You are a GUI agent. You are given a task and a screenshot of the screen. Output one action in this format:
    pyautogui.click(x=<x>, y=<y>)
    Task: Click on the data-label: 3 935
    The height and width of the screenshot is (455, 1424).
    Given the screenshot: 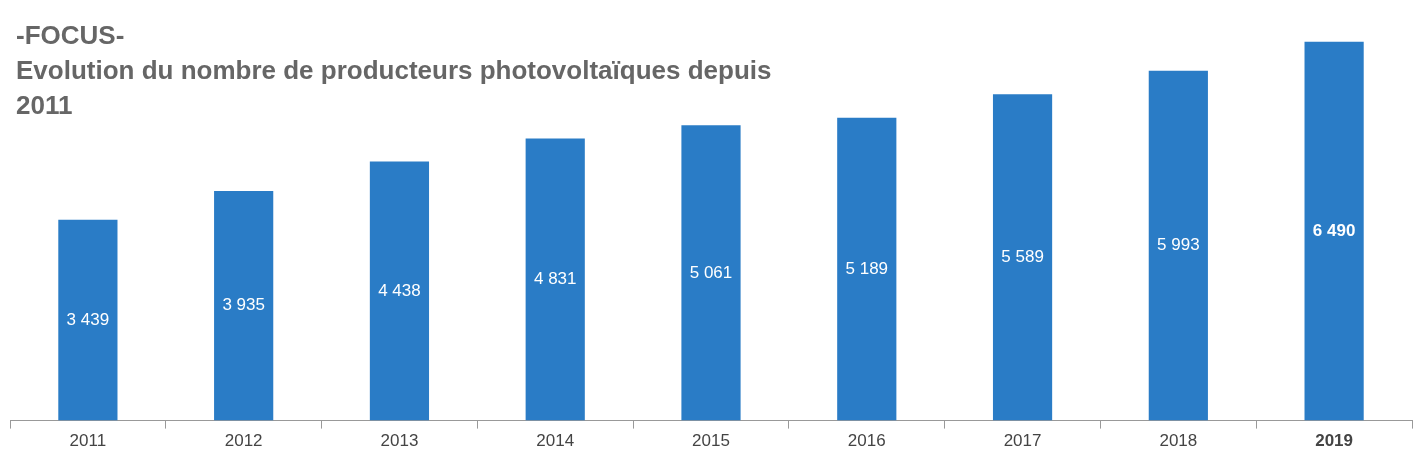 What is the action you would take?
    pyautogui.click(x=243, y=305)
    